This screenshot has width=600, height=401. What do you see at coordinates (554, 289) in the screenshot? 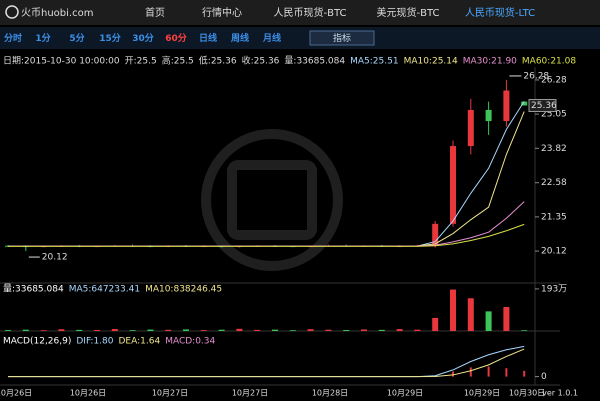
I see `y-tick-label: 193万` at bounding box center [554, 289].